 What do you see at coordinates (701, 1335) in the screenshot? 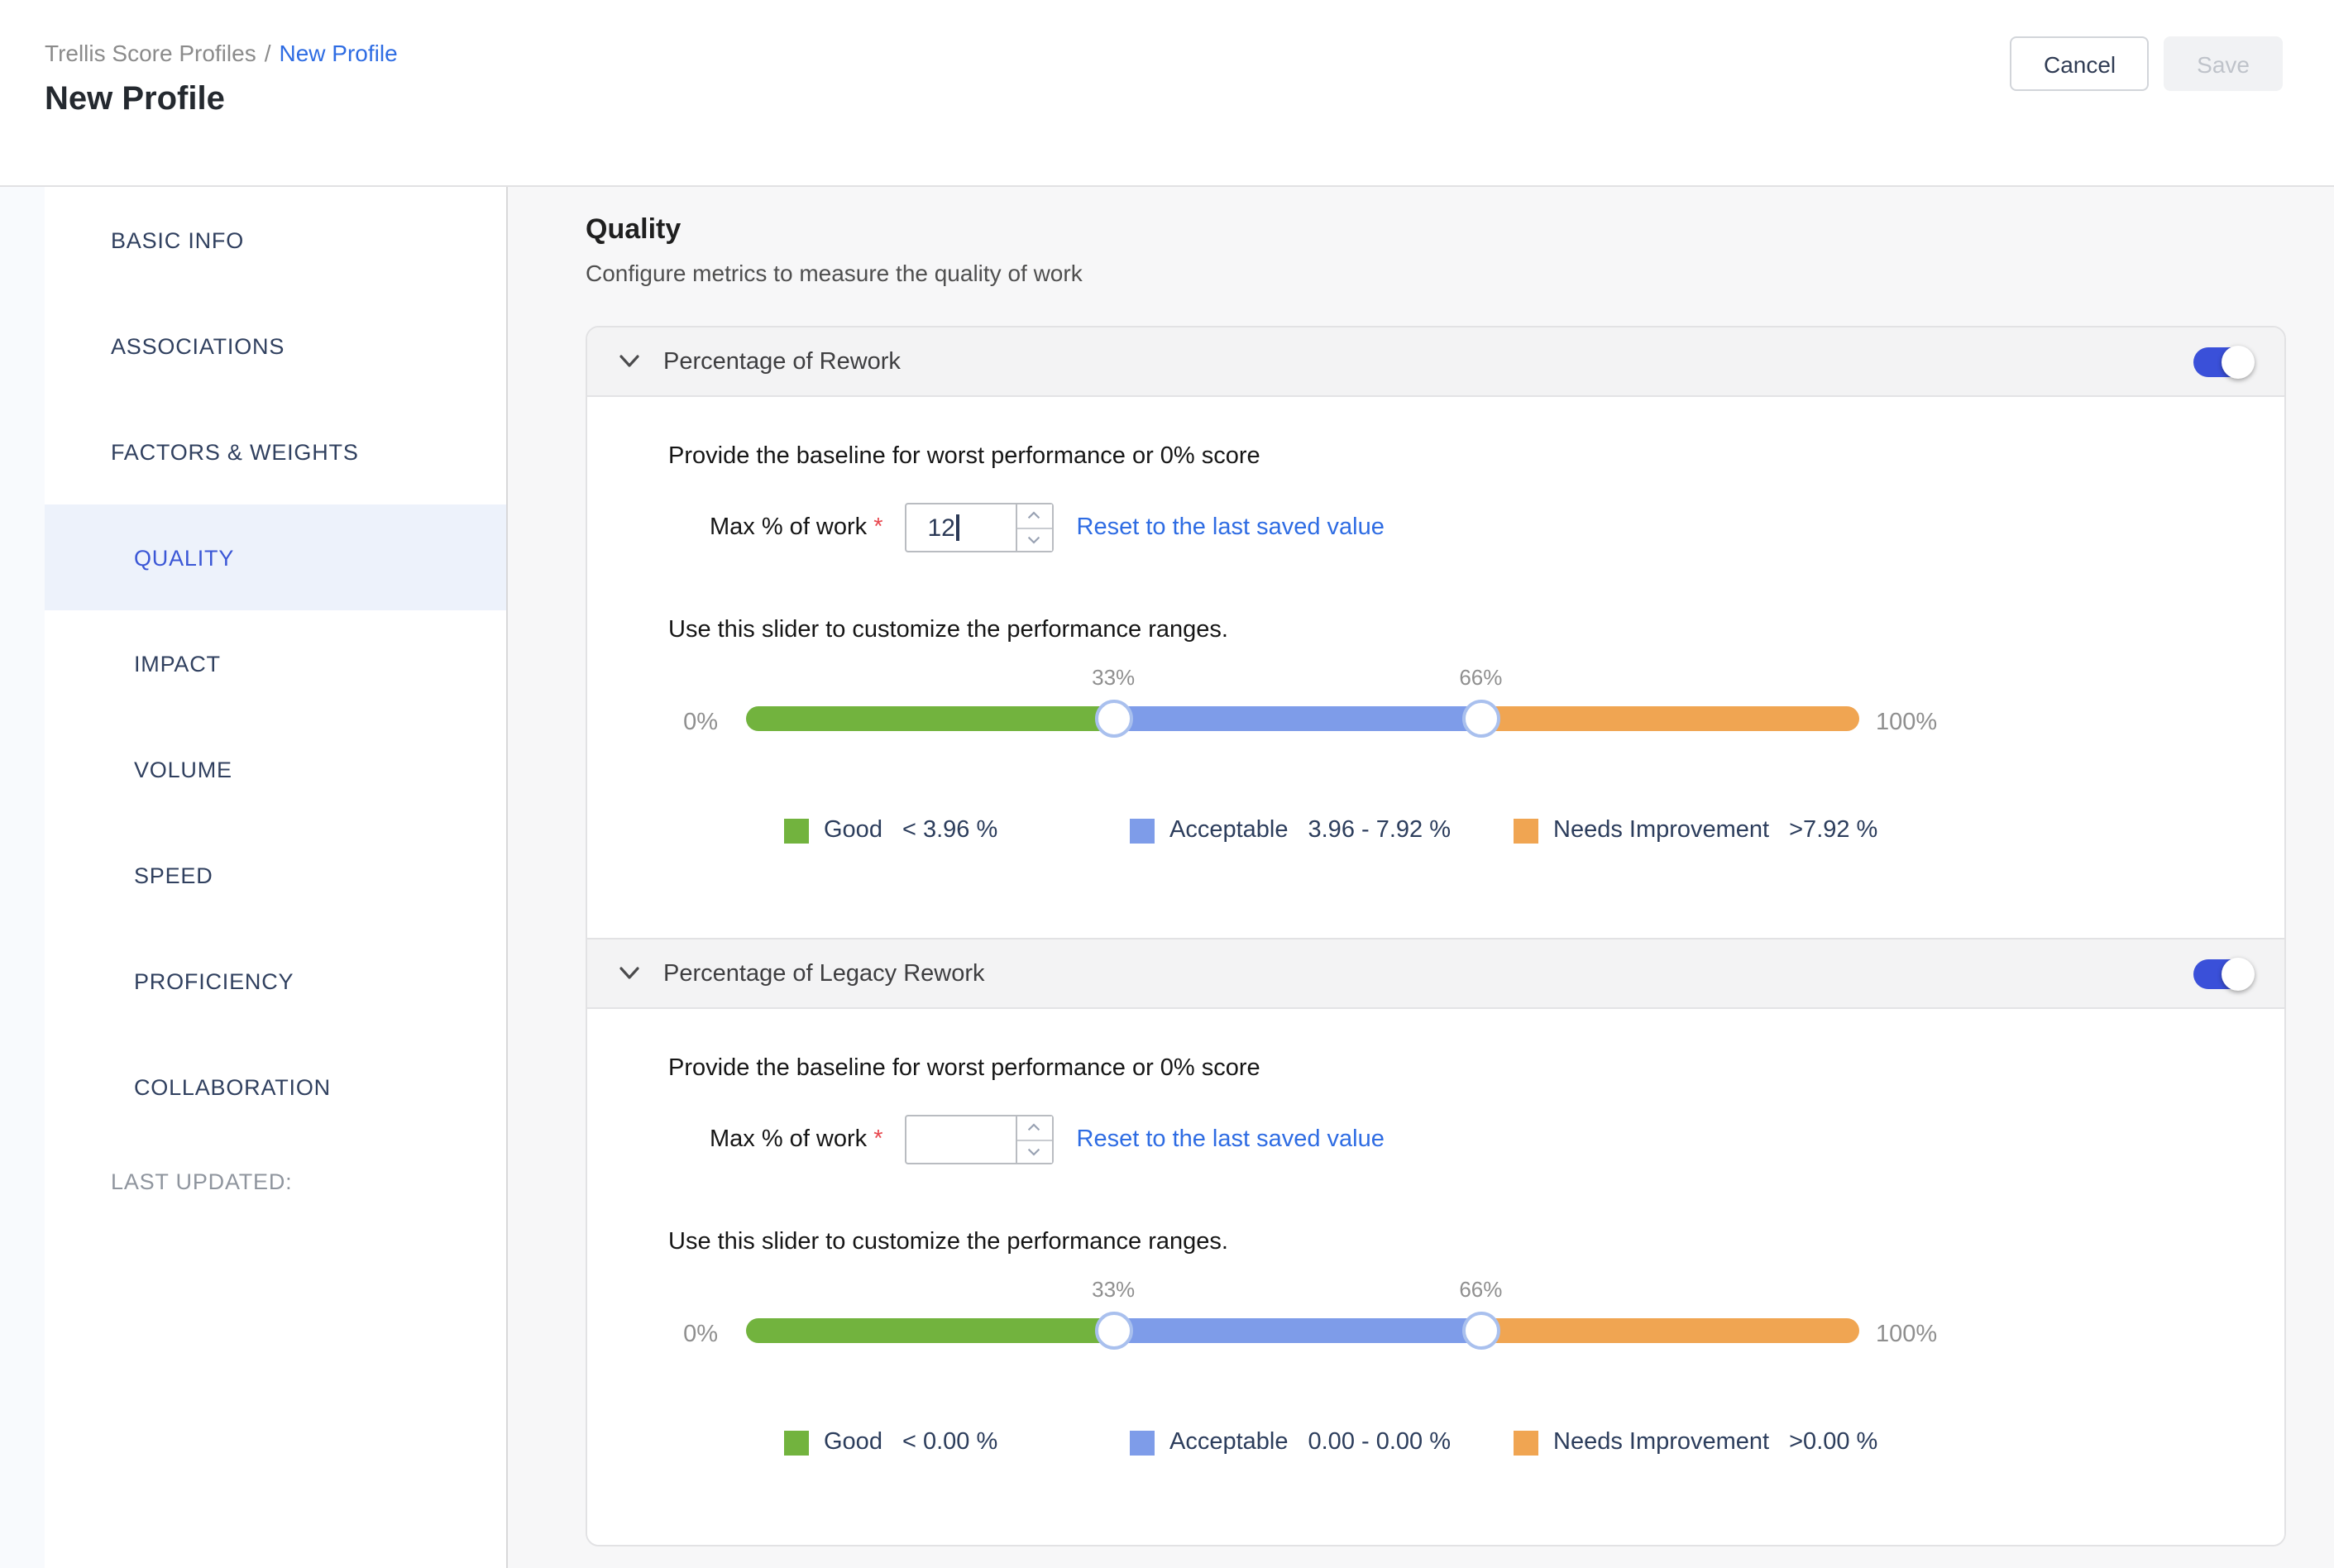
I see `slider-min-label: 0%` at bounding box center [701, 1335].